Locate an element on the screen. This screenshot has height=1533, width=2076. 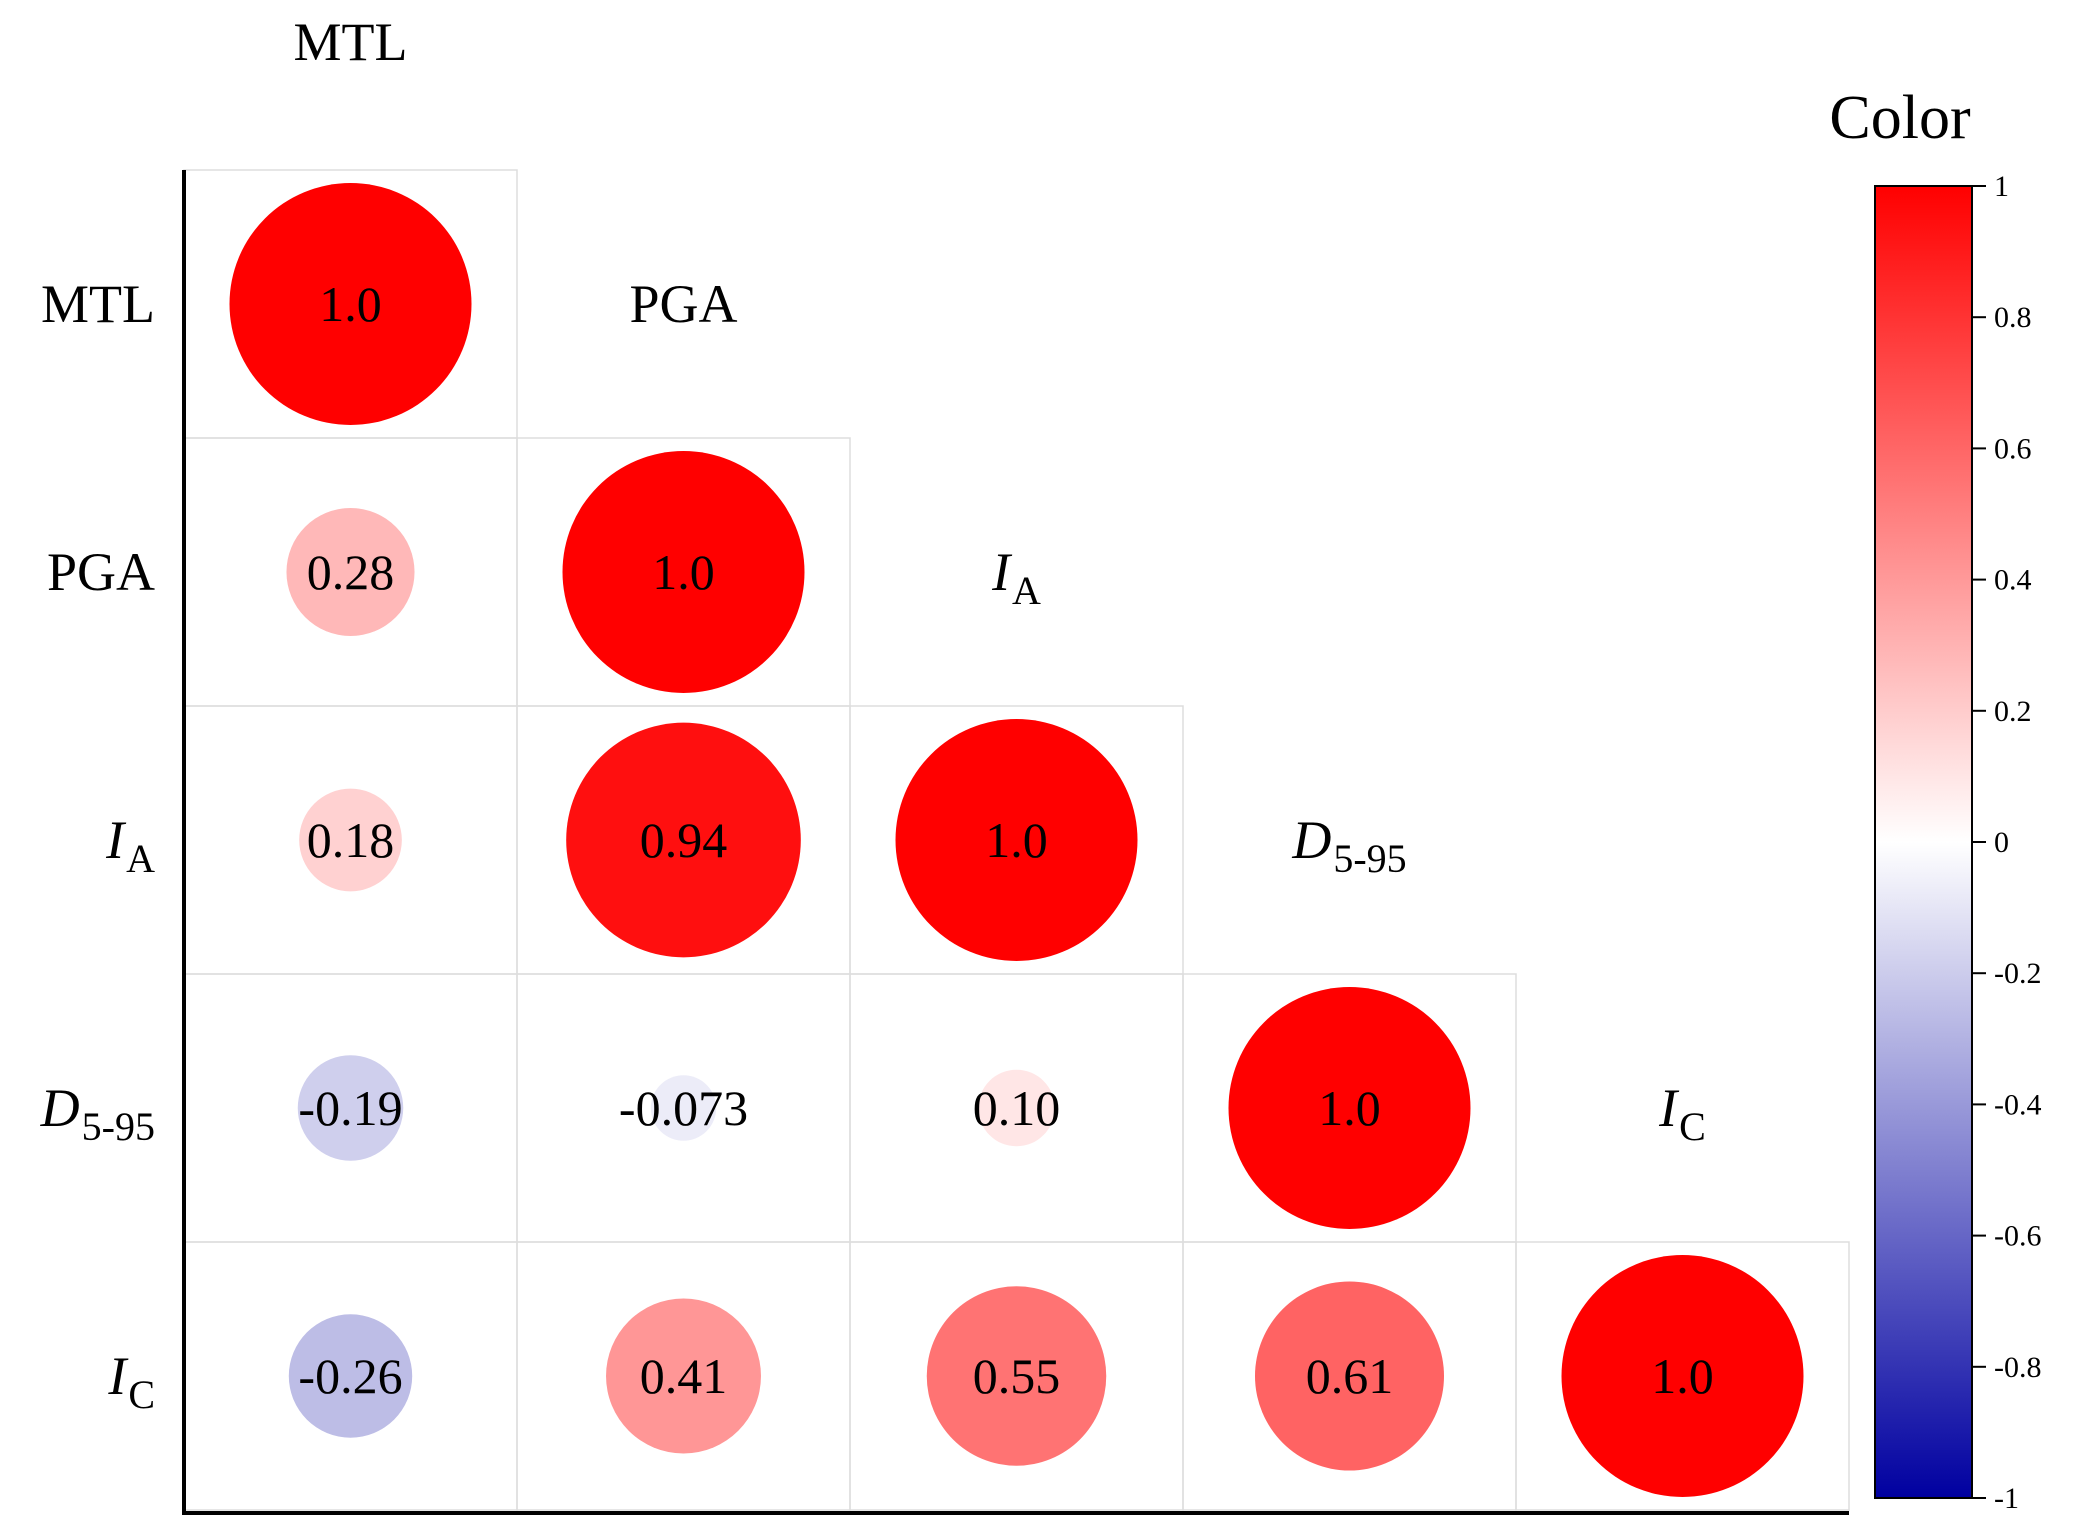
colorbar: Color 1 0.8 0.6 0.4 0.2 0 -0.2 -0.4 -0.6 -0.8 -1 is located at coordinates (1935, 799).